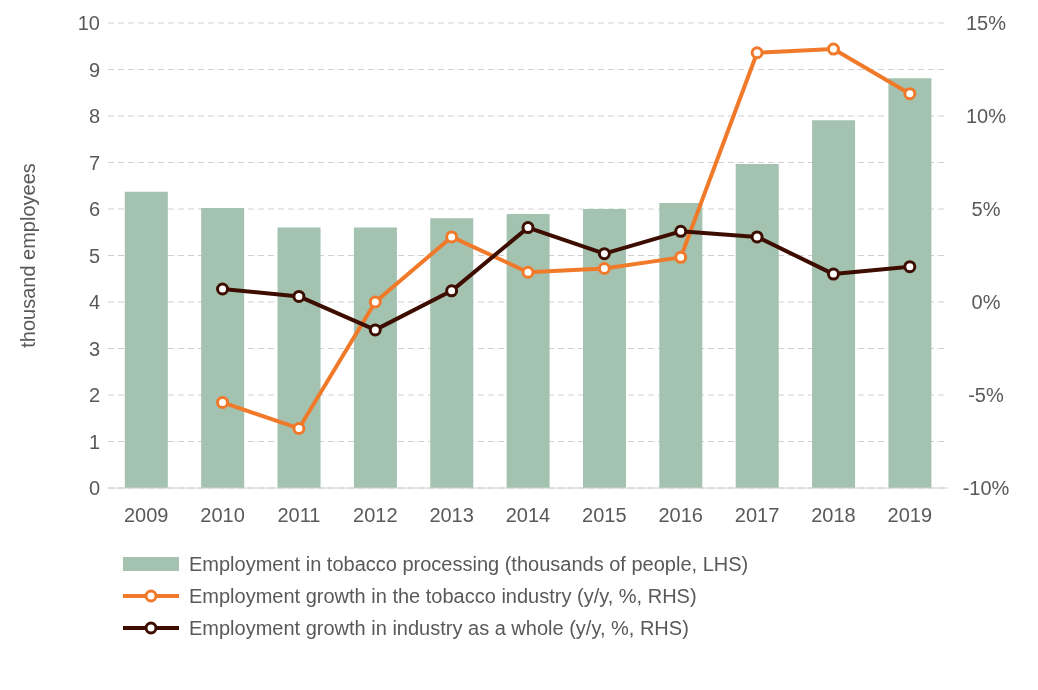 This screenshot has width=1038, height=690. What do you see at coordinates (833, 515) in the screenshot?
I see `x-tick-label: 2018` at bounding box center [833, 515].